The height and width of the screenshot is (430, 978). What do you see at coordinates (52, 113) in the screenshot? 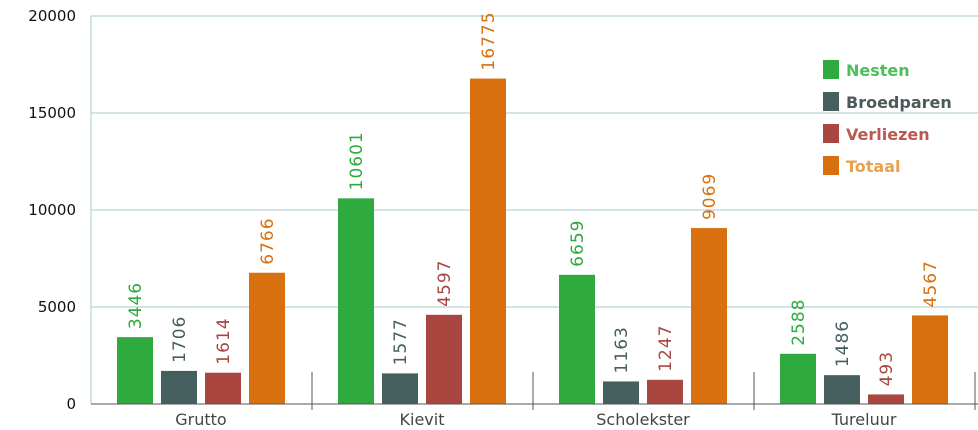
I see `y-tick-label: 15000` at bounding box center [52, 113].